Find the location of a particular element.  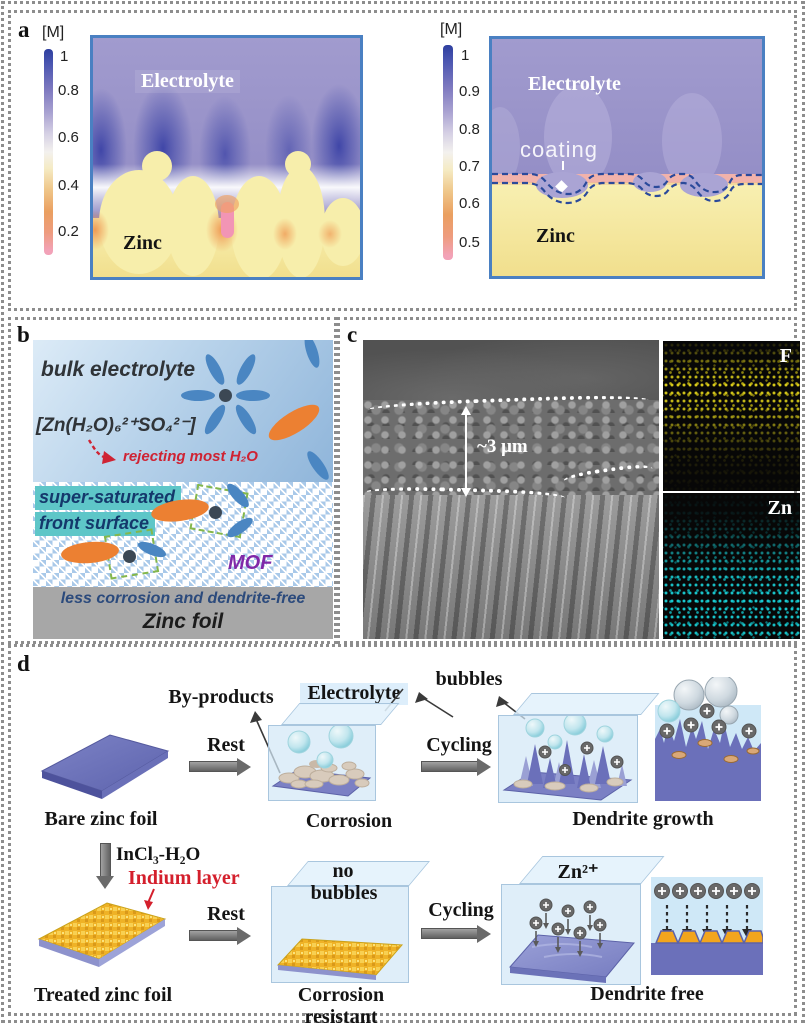

electrolyte-label-left: Electrolyte is located at coordinates (187, 81).